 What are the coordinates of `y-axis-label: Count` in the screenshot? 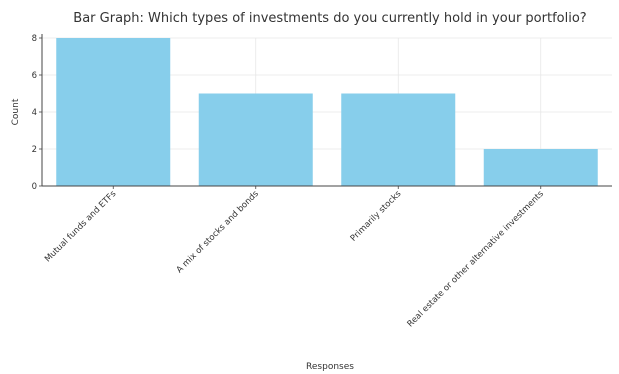 It's located at (16, 111).